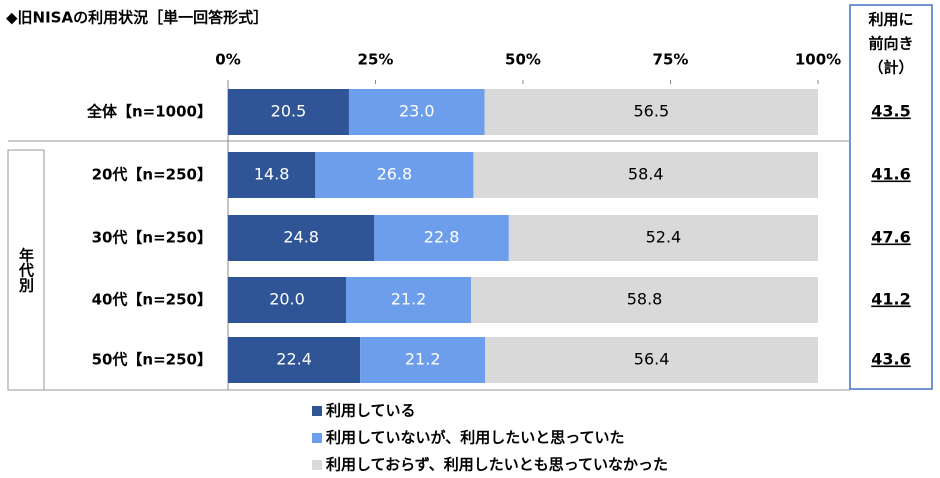  I want to click on total-value: 41.2, so click(890, 299).